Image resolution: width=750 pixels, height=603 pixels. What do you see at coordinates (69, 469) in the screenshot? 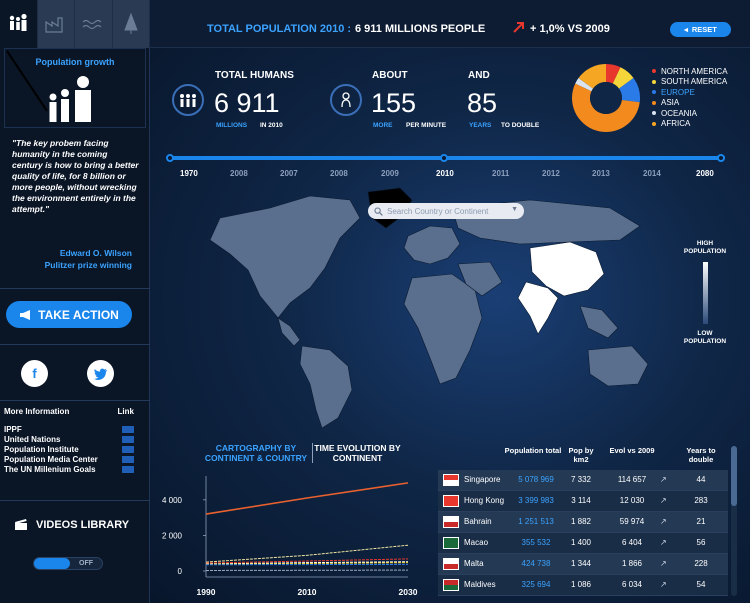
I see `info-link: The UN Millenium Goals` at bounding box center [69, 469].